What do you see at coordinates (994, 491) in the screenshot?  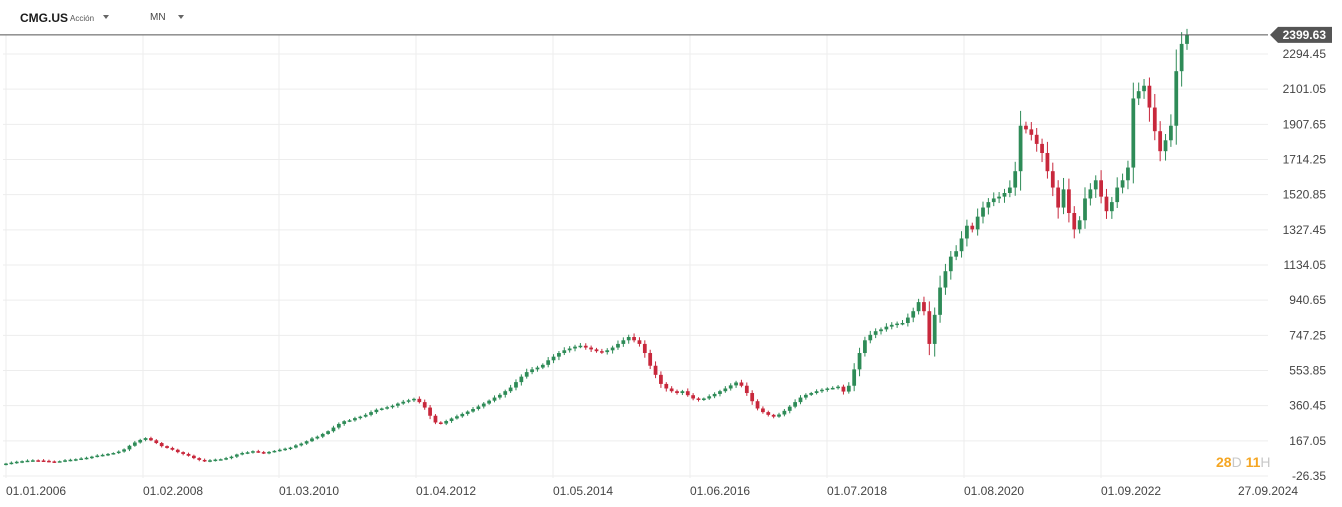 I see `x-tick-label: 01.08.2020` at bounding box center [994, 491].